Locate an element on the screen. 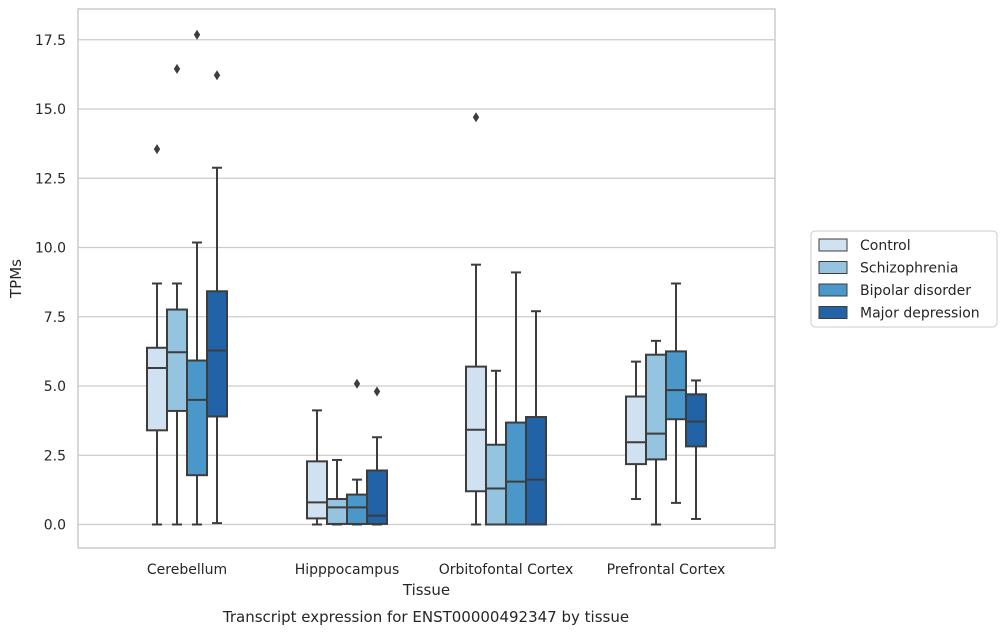 The image size is (1007, 634). y-axis-label: TPMs is located at coordinates (16, 279).